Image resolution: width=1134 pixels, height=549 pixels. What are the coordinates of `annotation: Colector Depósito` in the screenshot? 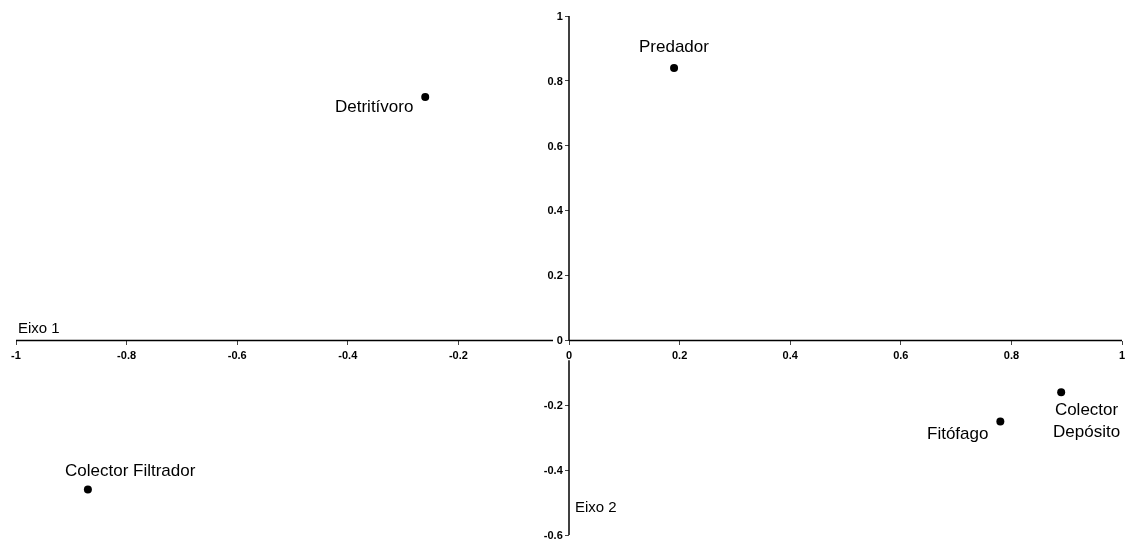 It's located at (1087, 421).